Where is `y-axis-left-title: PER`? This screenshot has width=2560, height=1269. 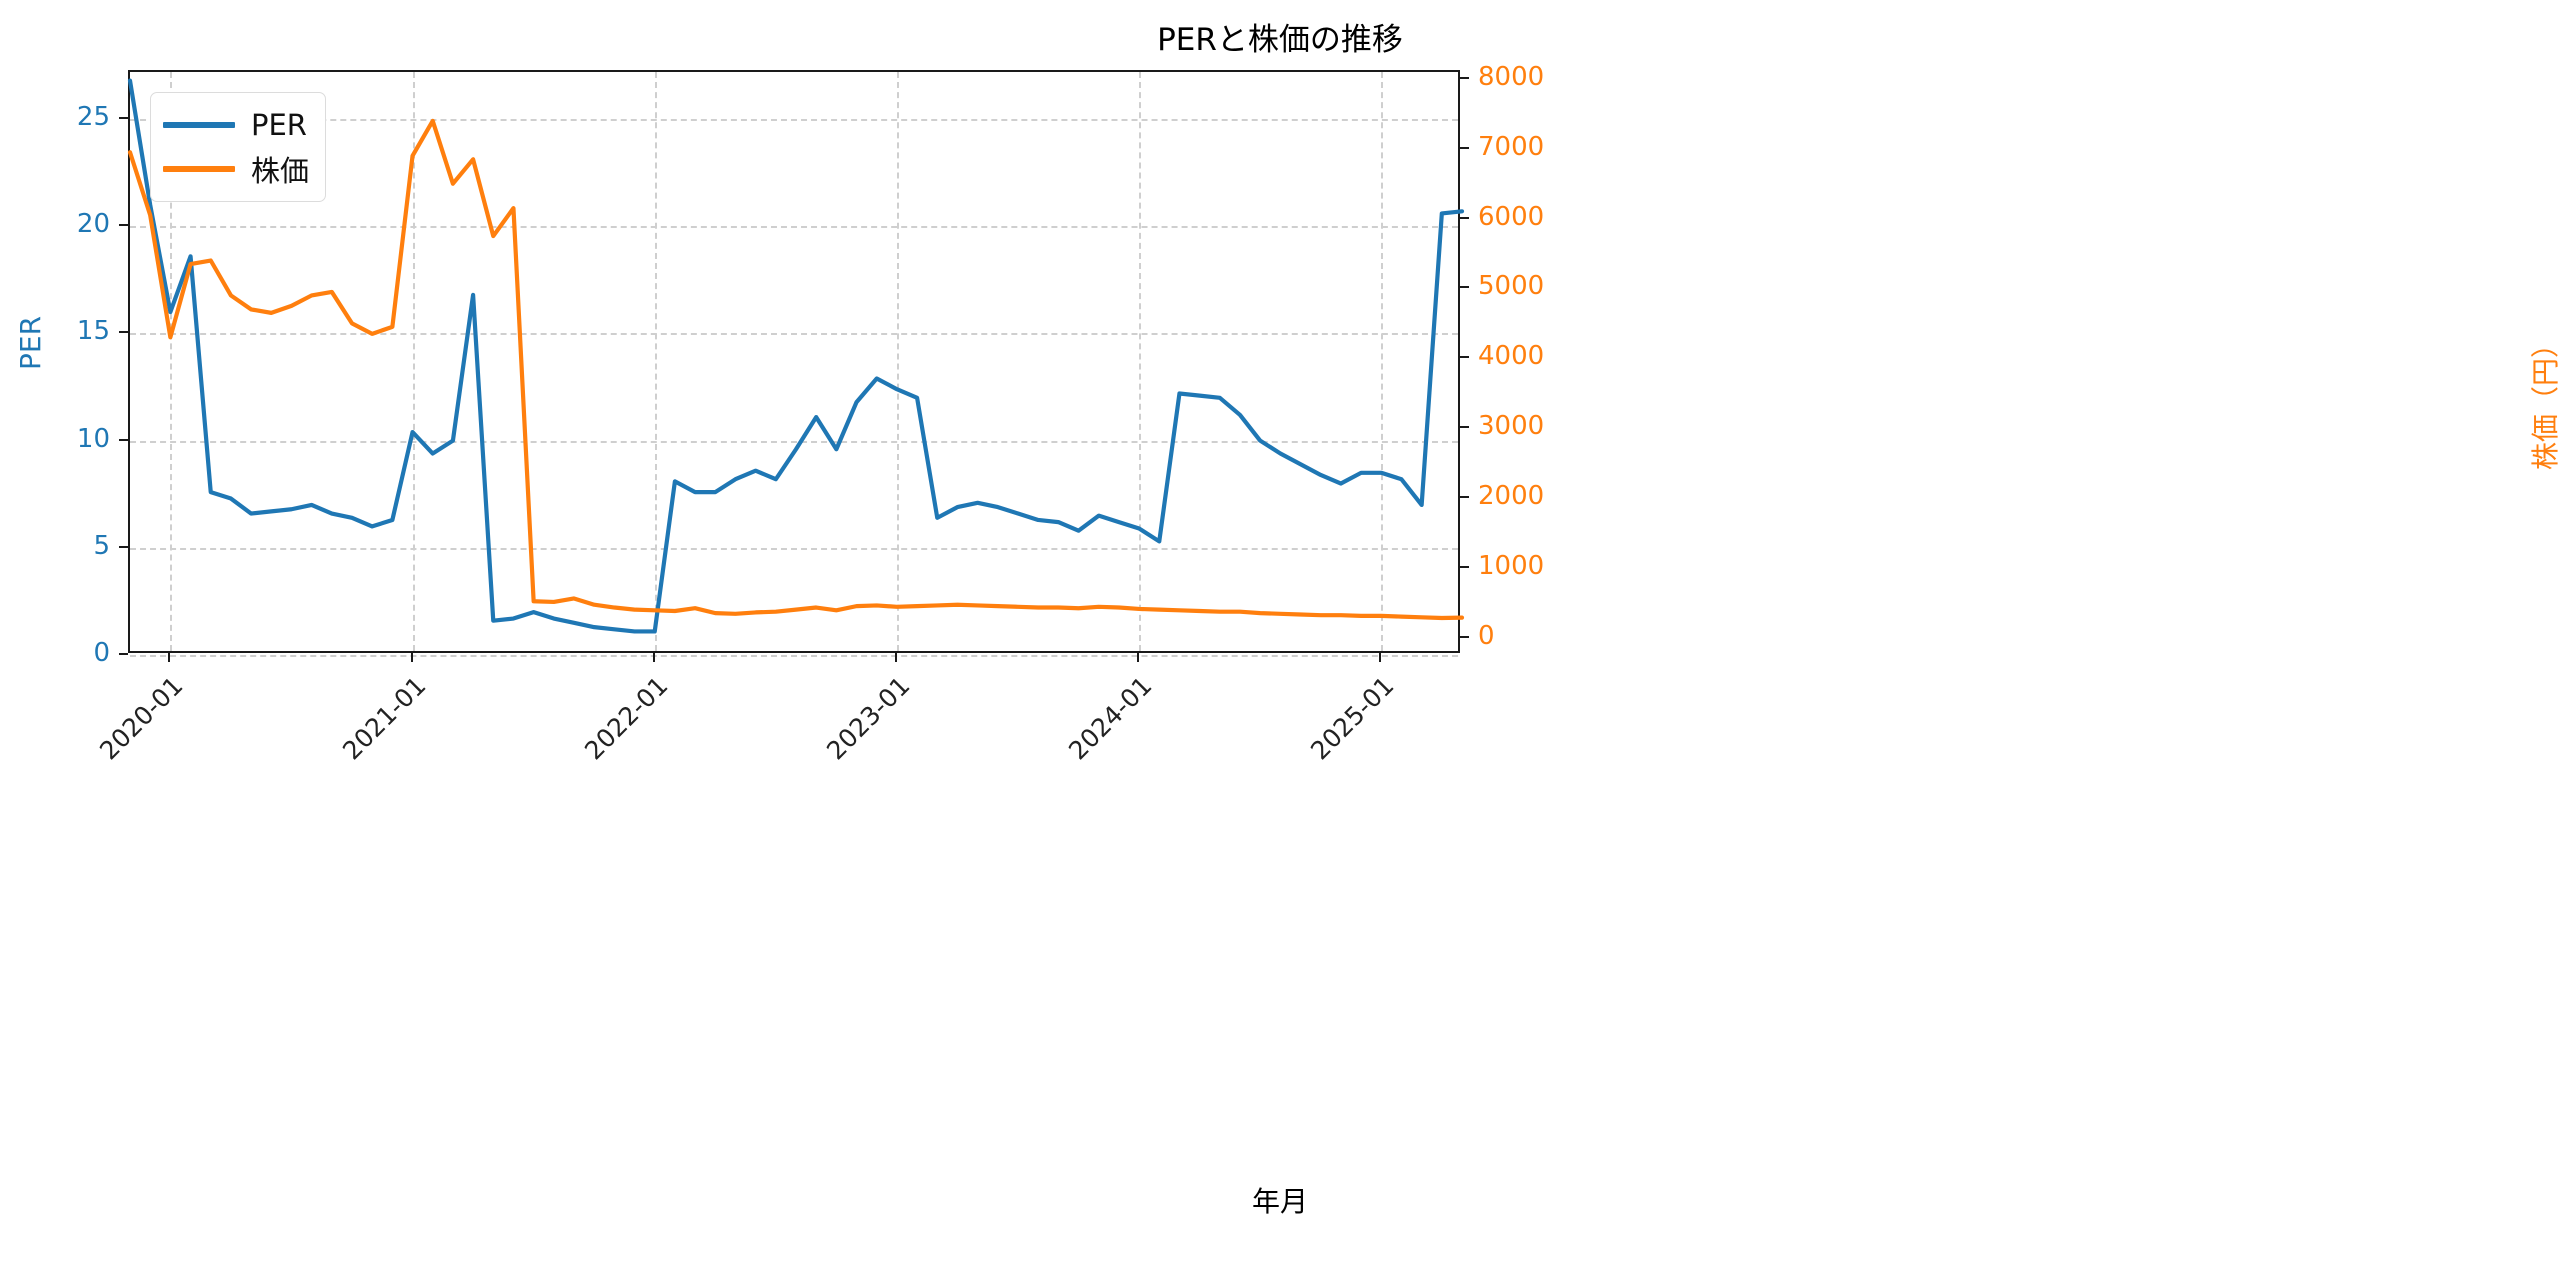 y-axis-left-title: PER is located at coordinates (30, 342).